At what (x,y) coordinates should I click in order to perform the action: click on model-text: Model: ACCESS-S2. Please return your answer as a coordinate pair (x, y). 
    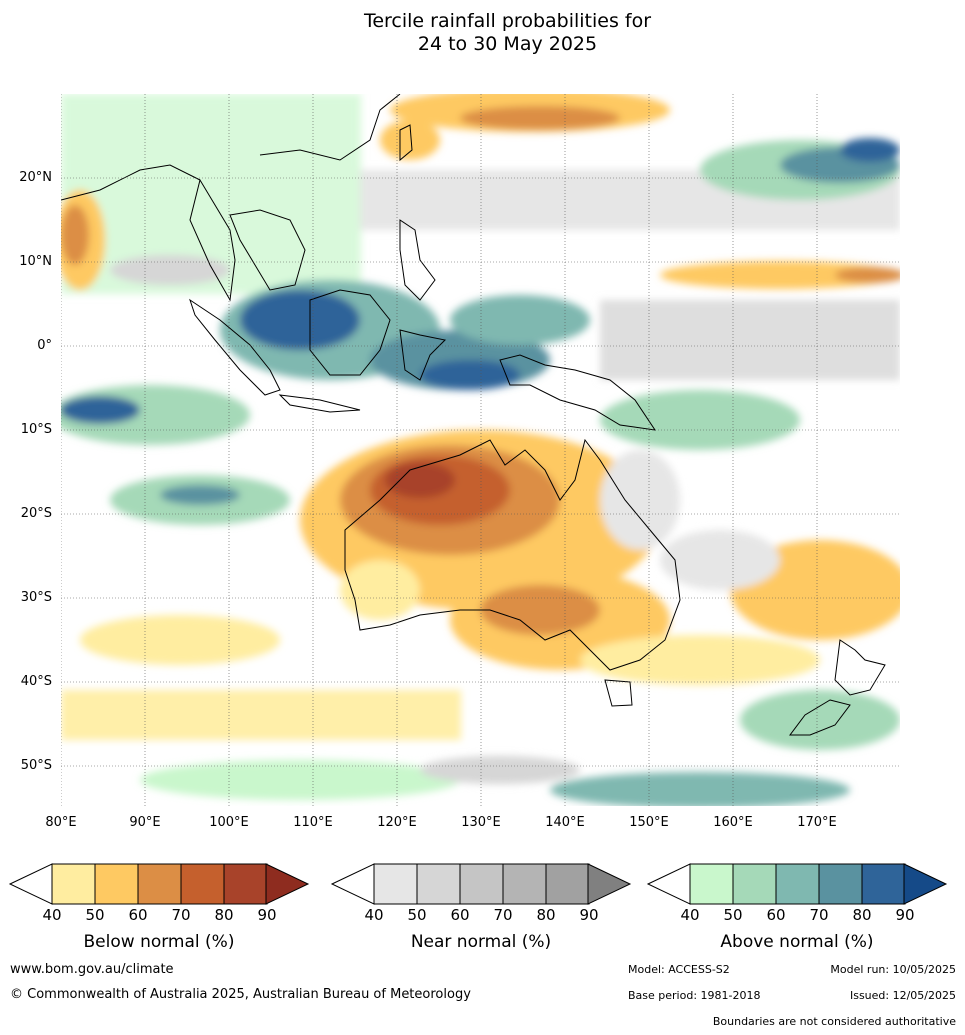
    Looking at the image, I should click on (679, 969).